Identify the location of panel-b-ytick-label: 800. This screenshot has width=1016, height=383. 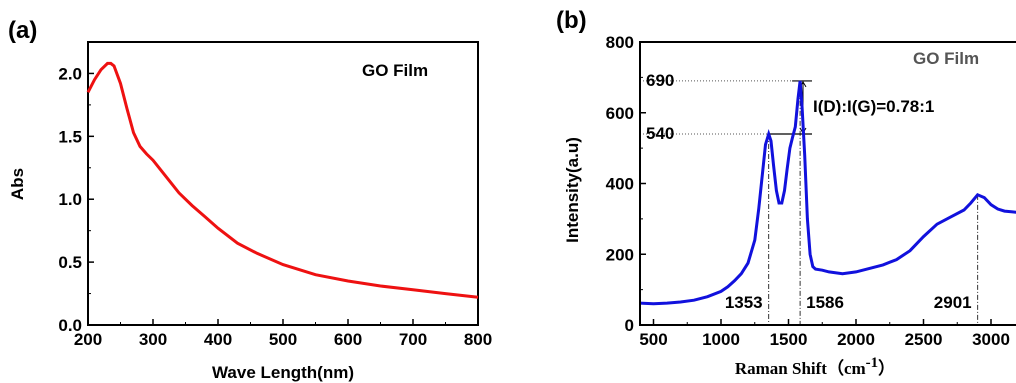
(620, 42).